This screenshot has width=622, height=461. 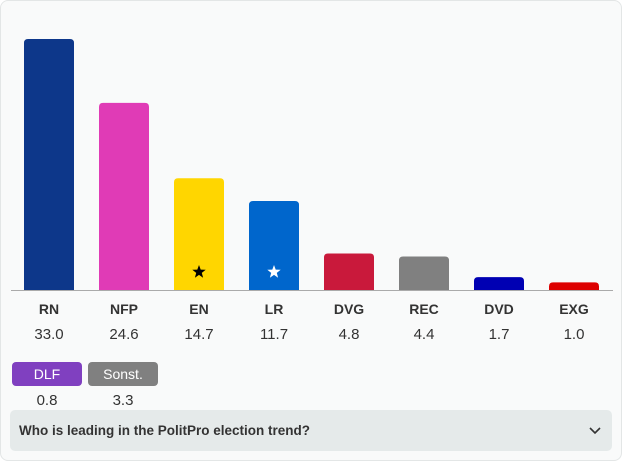 What do you see at coordinates (199, 334) in the screenshot?
I see `value-label: 14.7` at bounding box center [199, 334].